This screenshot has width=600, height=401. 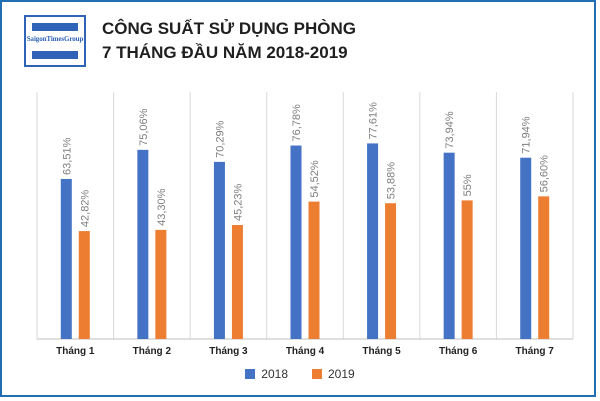 I want to click on x-tick-label: Tháng 5, so click(x=381, y=351).